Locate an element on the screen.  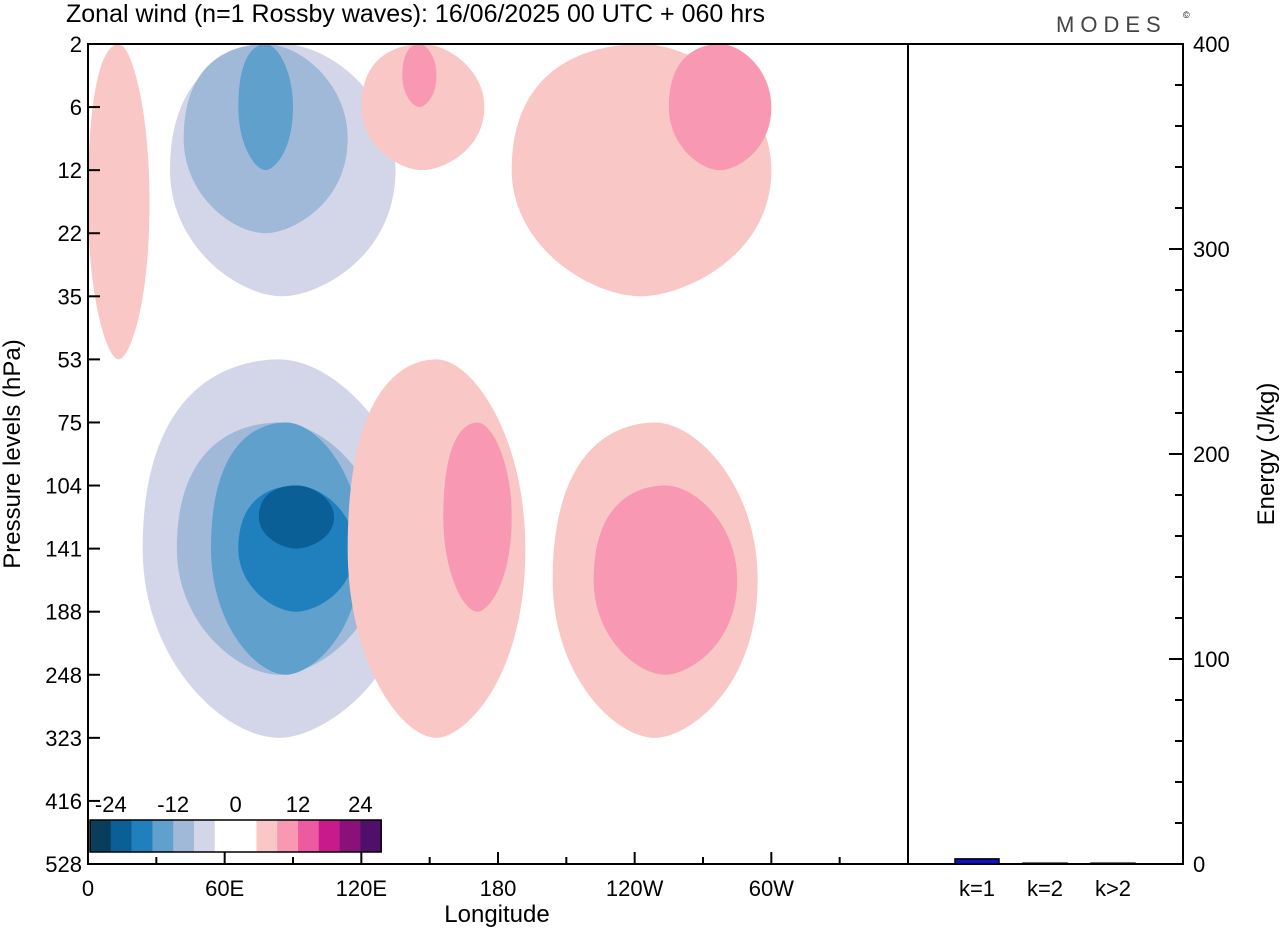
energy-category-label: k=1 is located at coordinates (977, 888).